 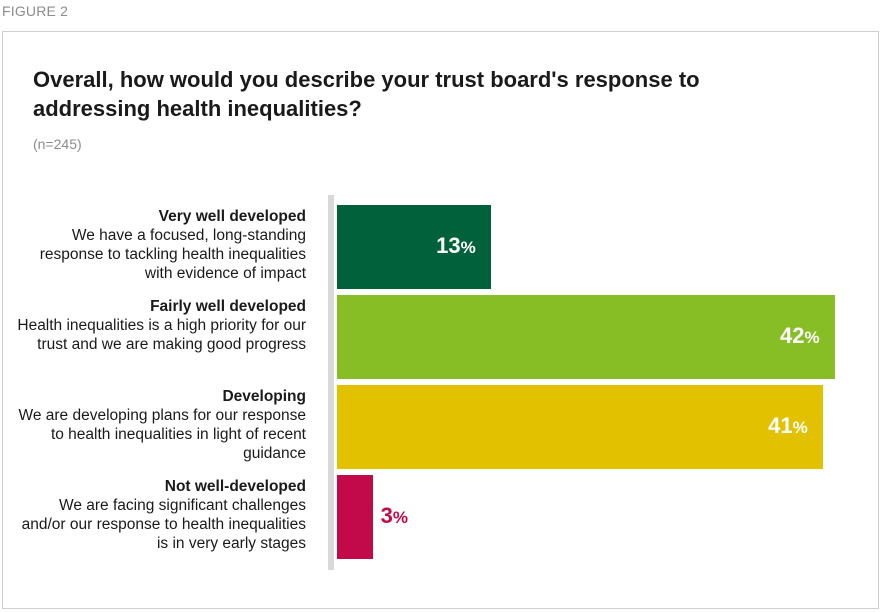 I want to click on category-title: Very well developed, so click(x=232, y=216).